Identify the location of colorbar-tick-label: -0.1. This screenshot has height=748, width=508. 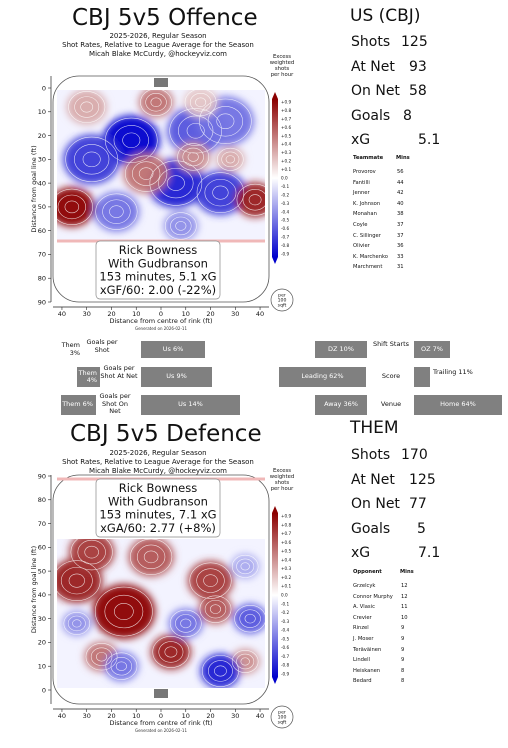
(285, 186).